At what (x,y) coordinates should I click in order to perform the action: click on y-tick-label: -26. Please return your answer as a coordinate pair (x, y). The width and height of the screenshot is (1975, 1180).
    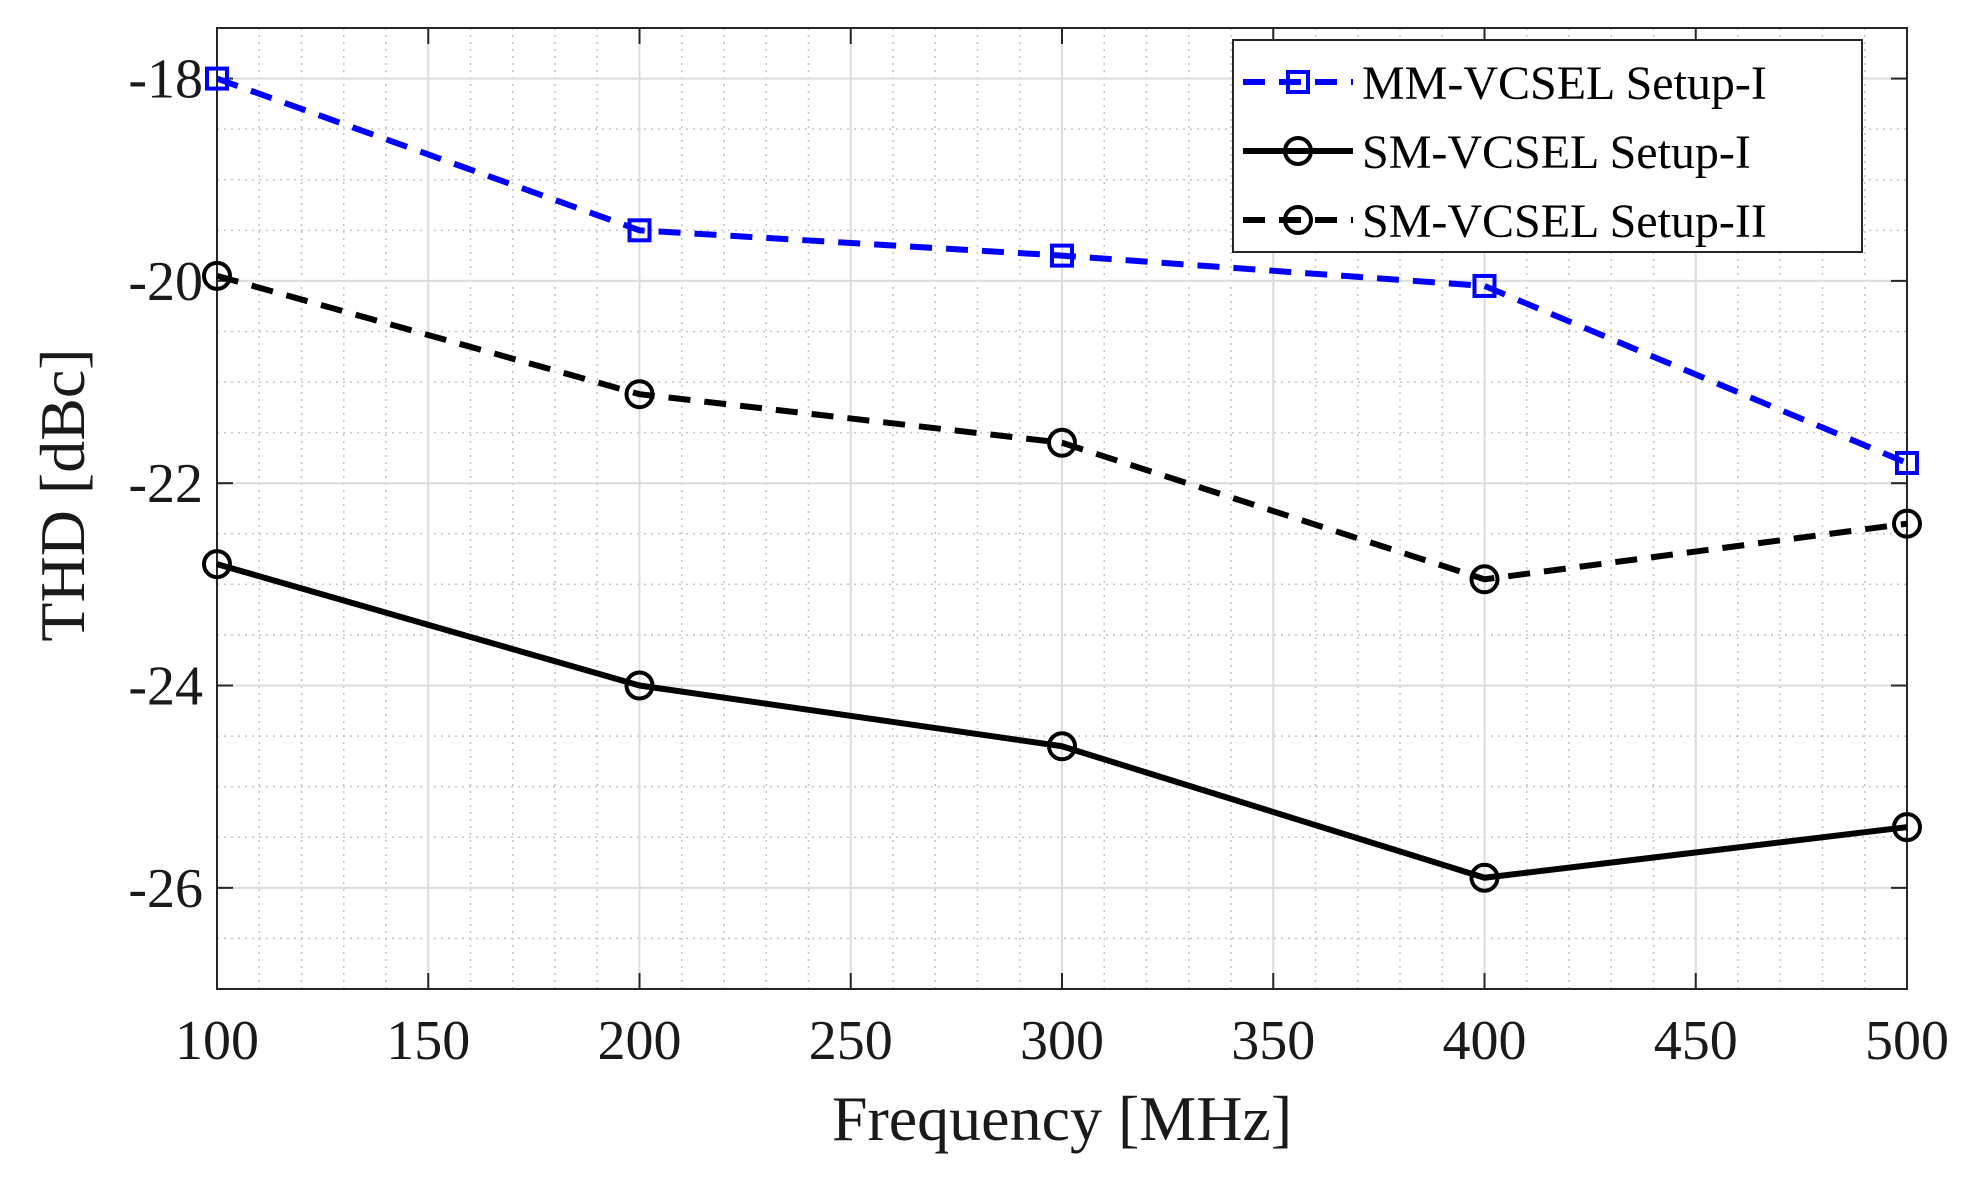
    Looking at the image, I should click on (165, 889).